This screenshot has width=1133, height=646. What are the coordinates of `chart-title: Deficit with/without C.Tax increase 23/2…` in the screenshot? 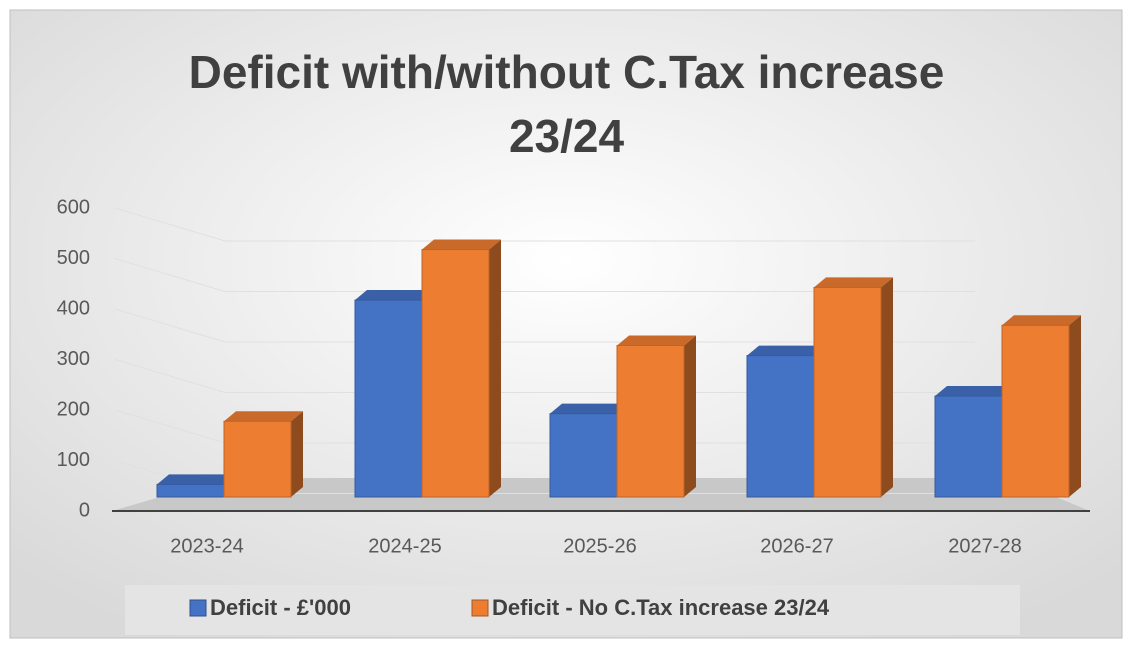 It's located at (566, 104).